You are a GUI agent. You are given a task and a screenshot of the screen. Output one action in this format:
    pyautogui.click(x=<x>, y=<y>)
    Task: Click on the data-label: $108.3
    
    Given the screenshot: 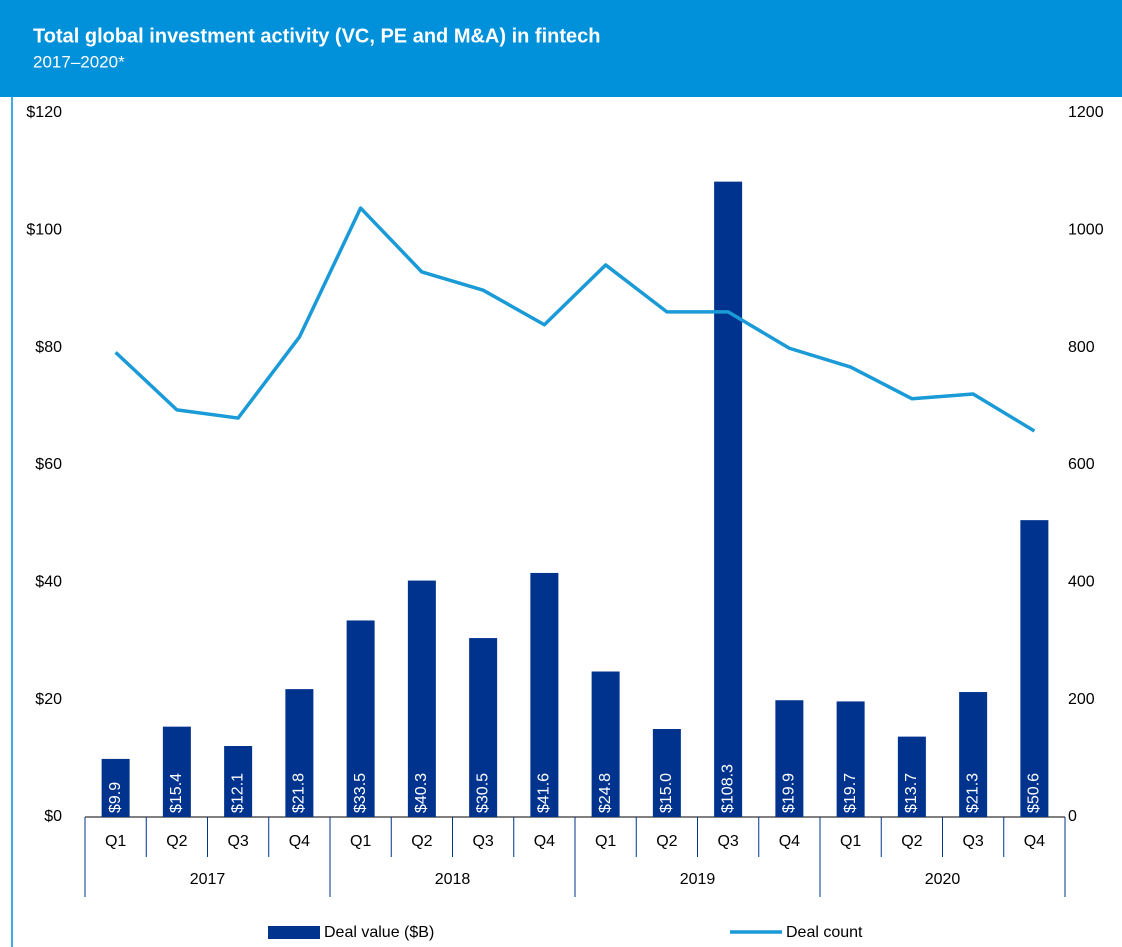 What is the action you would take?
    pyautogui.click(x=727, y=788)
    